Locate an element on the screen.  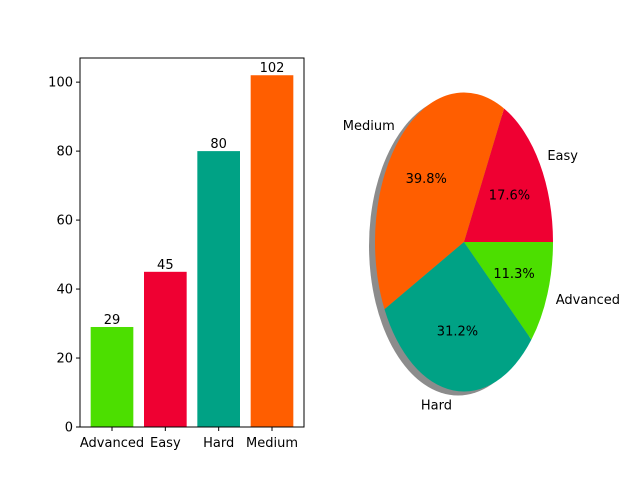
bar-value-label: 102 is located at coordinates (272, 68).